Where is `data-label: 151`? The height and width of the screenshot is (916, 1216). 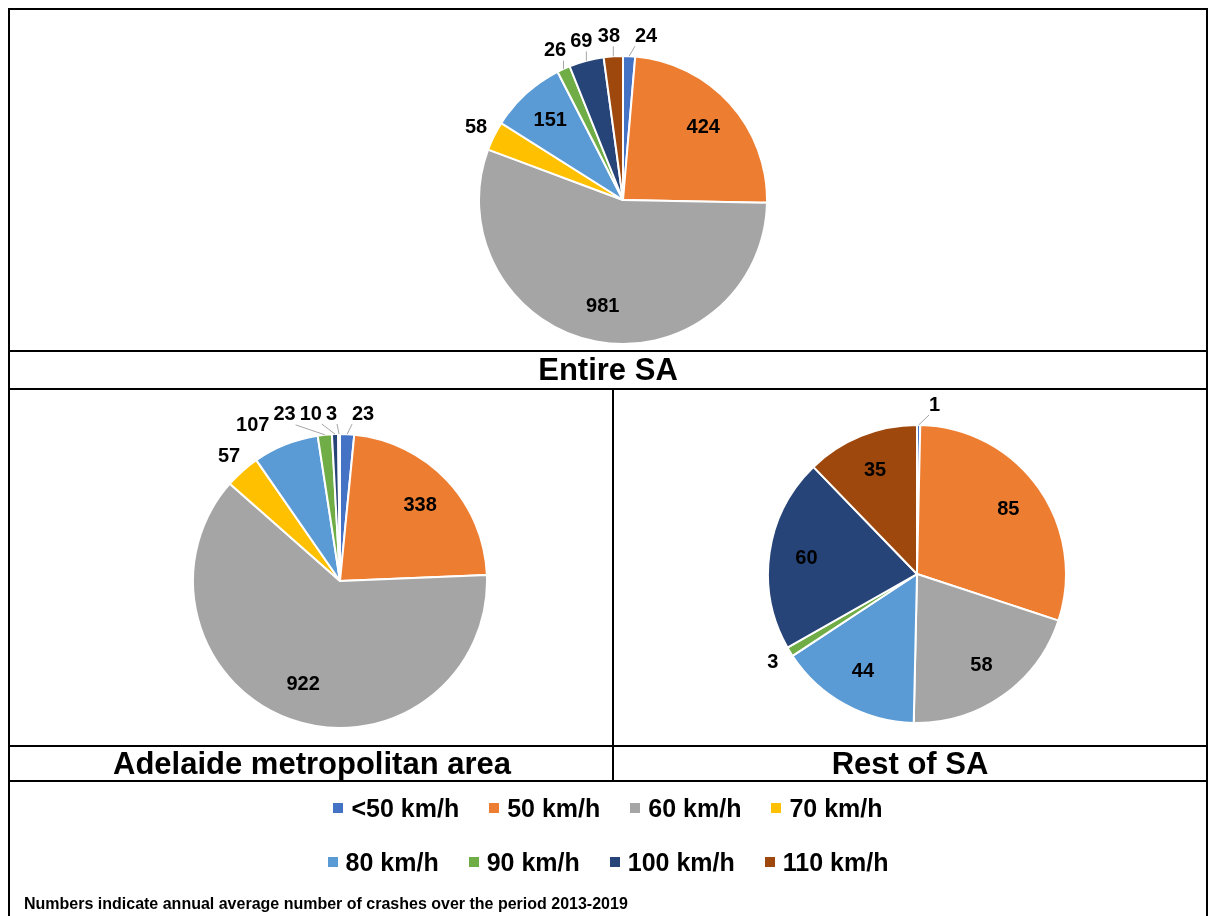
data-label: 151 is located at coordinates (550, 118).